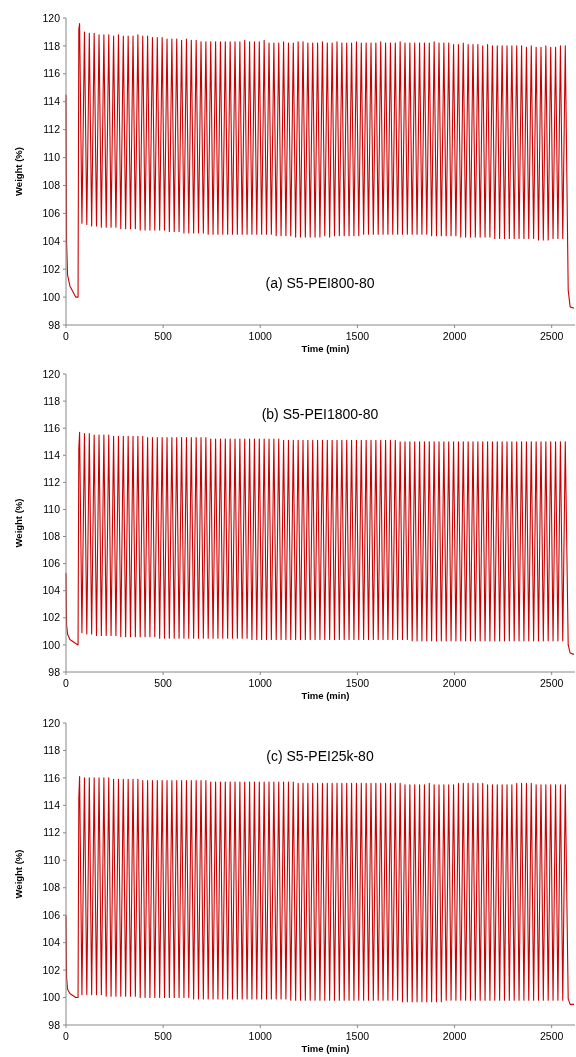 The width and height of the screenshot is (576, 1057). I want to click on text: (b) S5-PEI1800-80, so click(320, 413).